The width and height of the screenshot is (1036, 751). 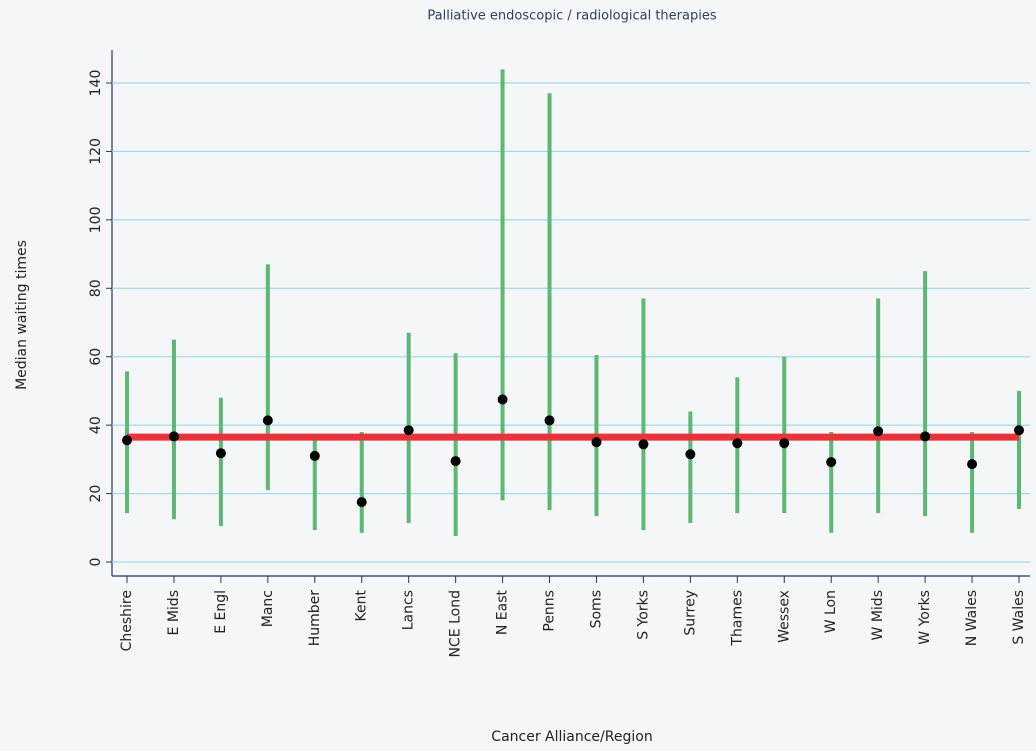 What do you see at coordinates (96, 425) in the screenshot?
I see `y-tick-label: 40` at bounding box center [96, 425].